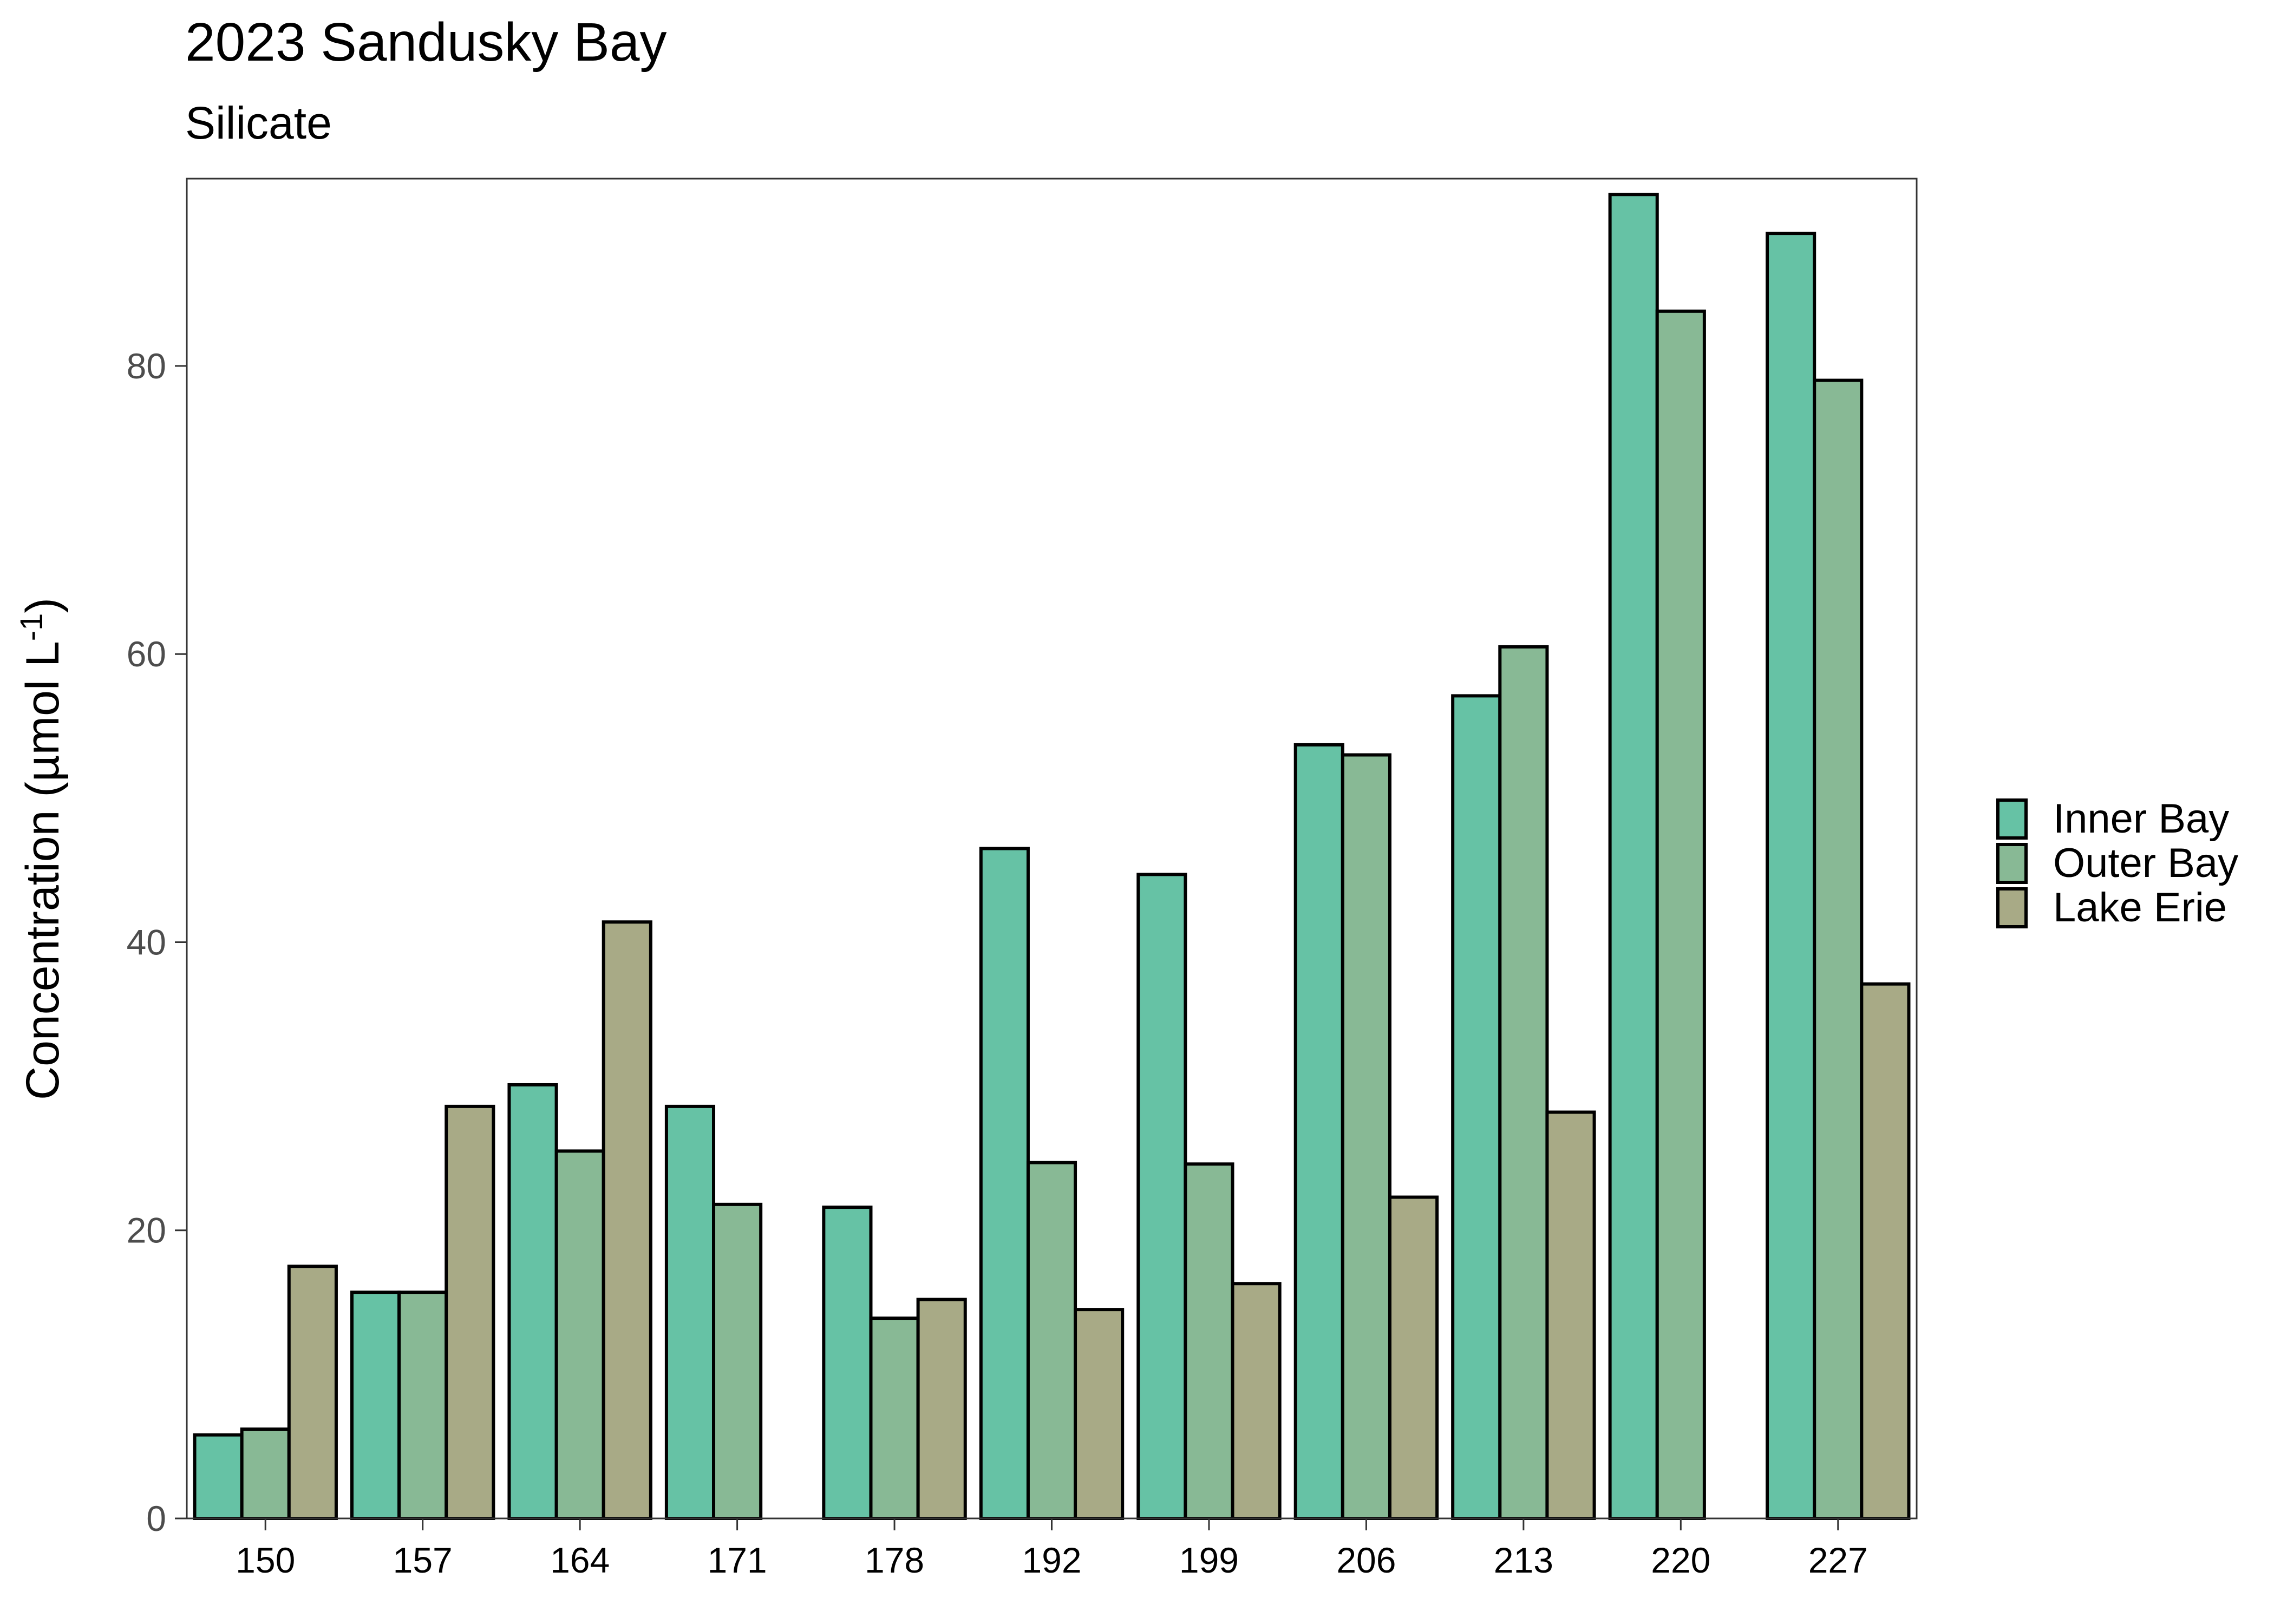  I want to click on y-tick-label-40: 40, so click(147, 942).